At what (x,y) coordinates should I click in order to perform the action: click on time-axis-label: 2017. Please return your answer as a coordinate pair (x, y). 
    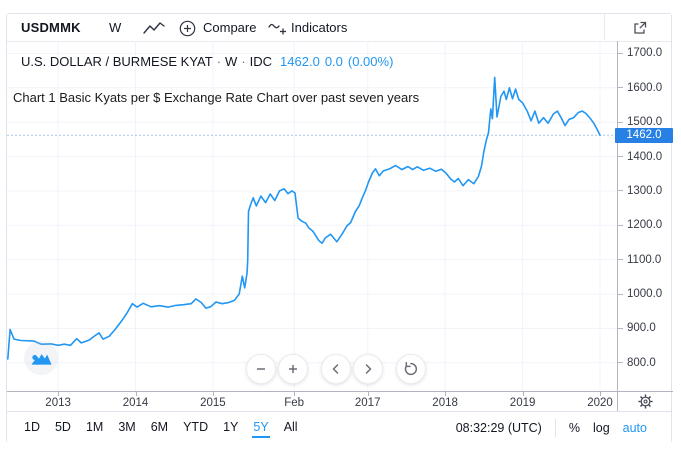
    Looking at the image, I should click on (367, 403).